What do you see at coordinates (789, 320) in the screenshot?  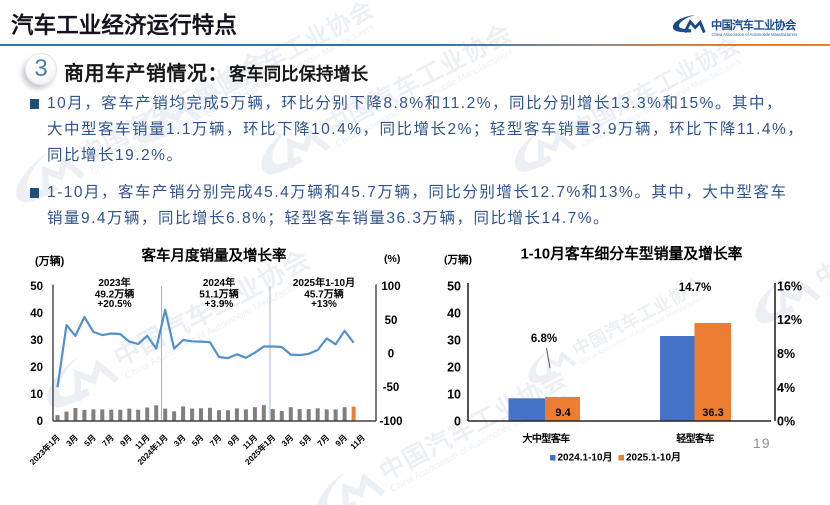 I see `svg-text: 12%` at bounding box center [789, 320].